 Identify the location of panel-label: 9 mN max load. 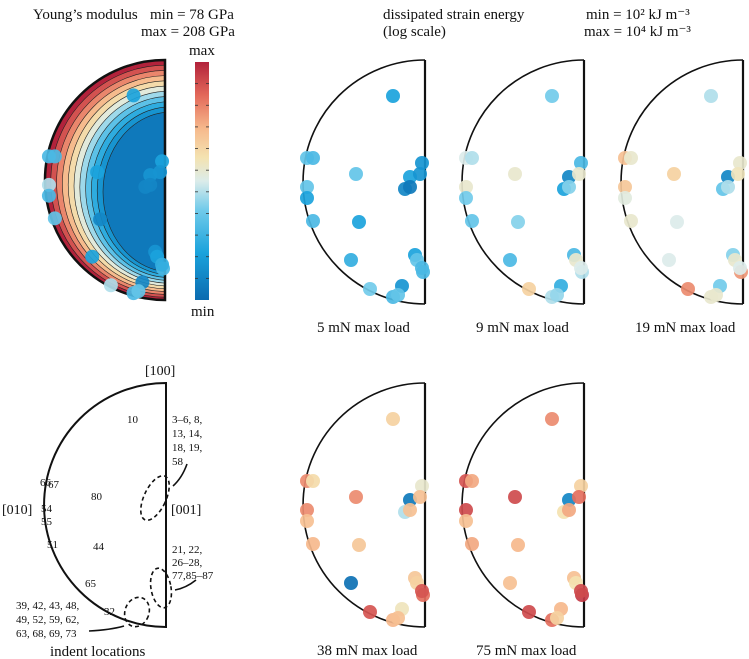
(522, 328).